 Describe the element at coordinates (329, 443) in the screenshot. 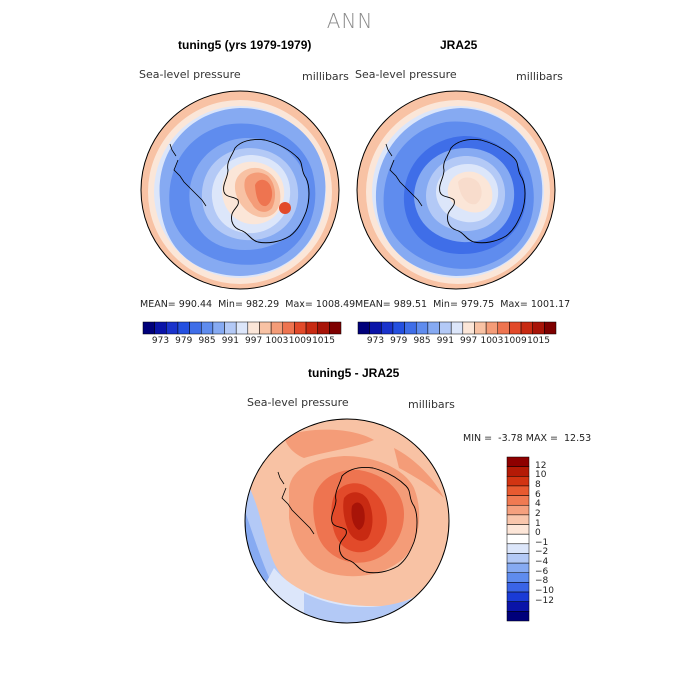

I see `map-fill-pos-north` at that location.